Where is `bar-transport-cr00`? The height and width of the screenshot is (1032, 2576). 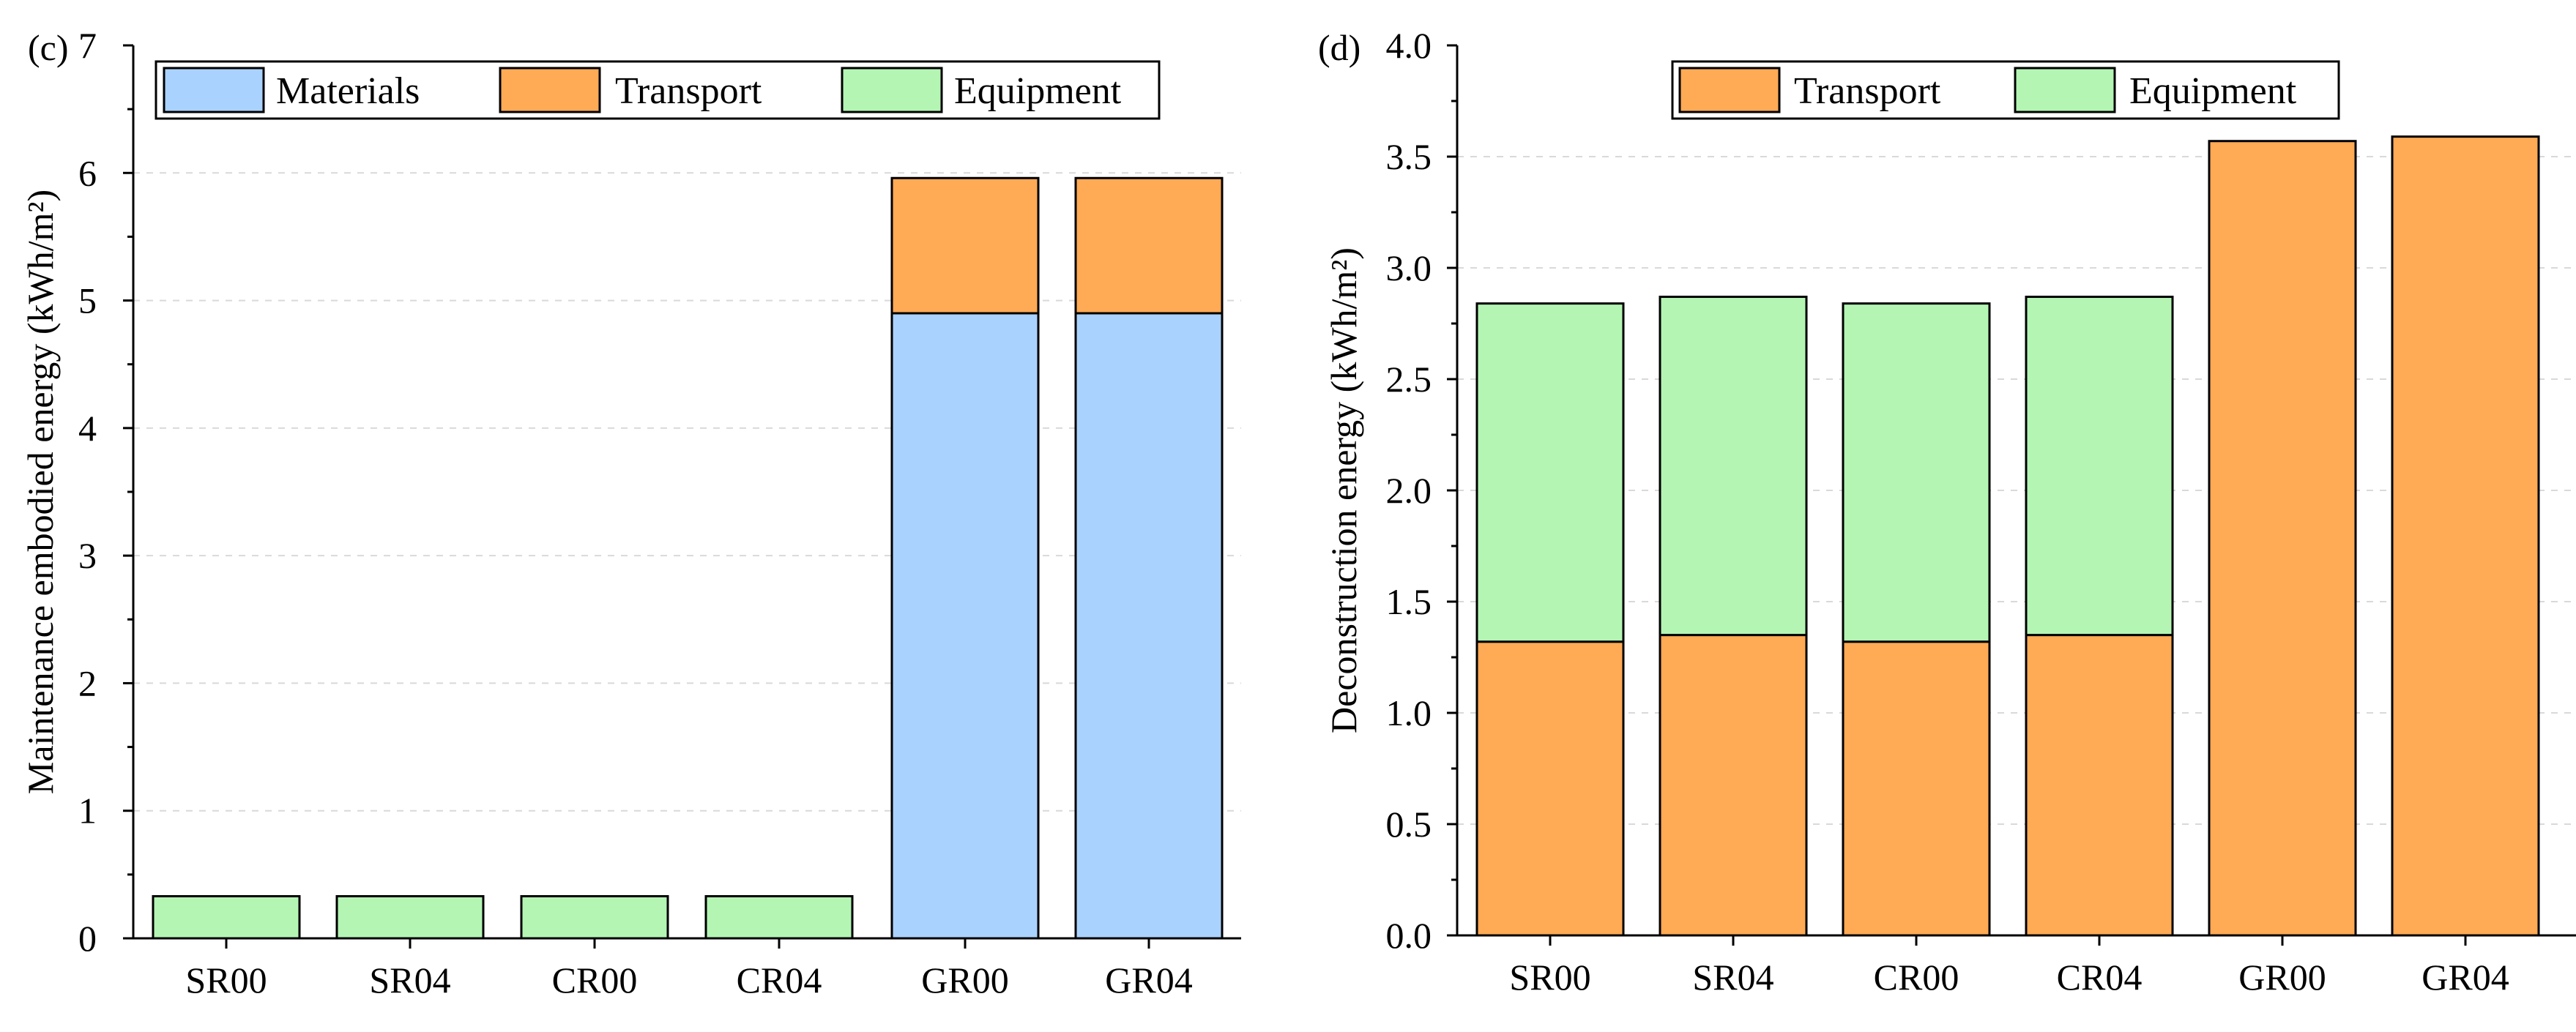 bar-transport-cr00 is located at coordinates (1916, 788).